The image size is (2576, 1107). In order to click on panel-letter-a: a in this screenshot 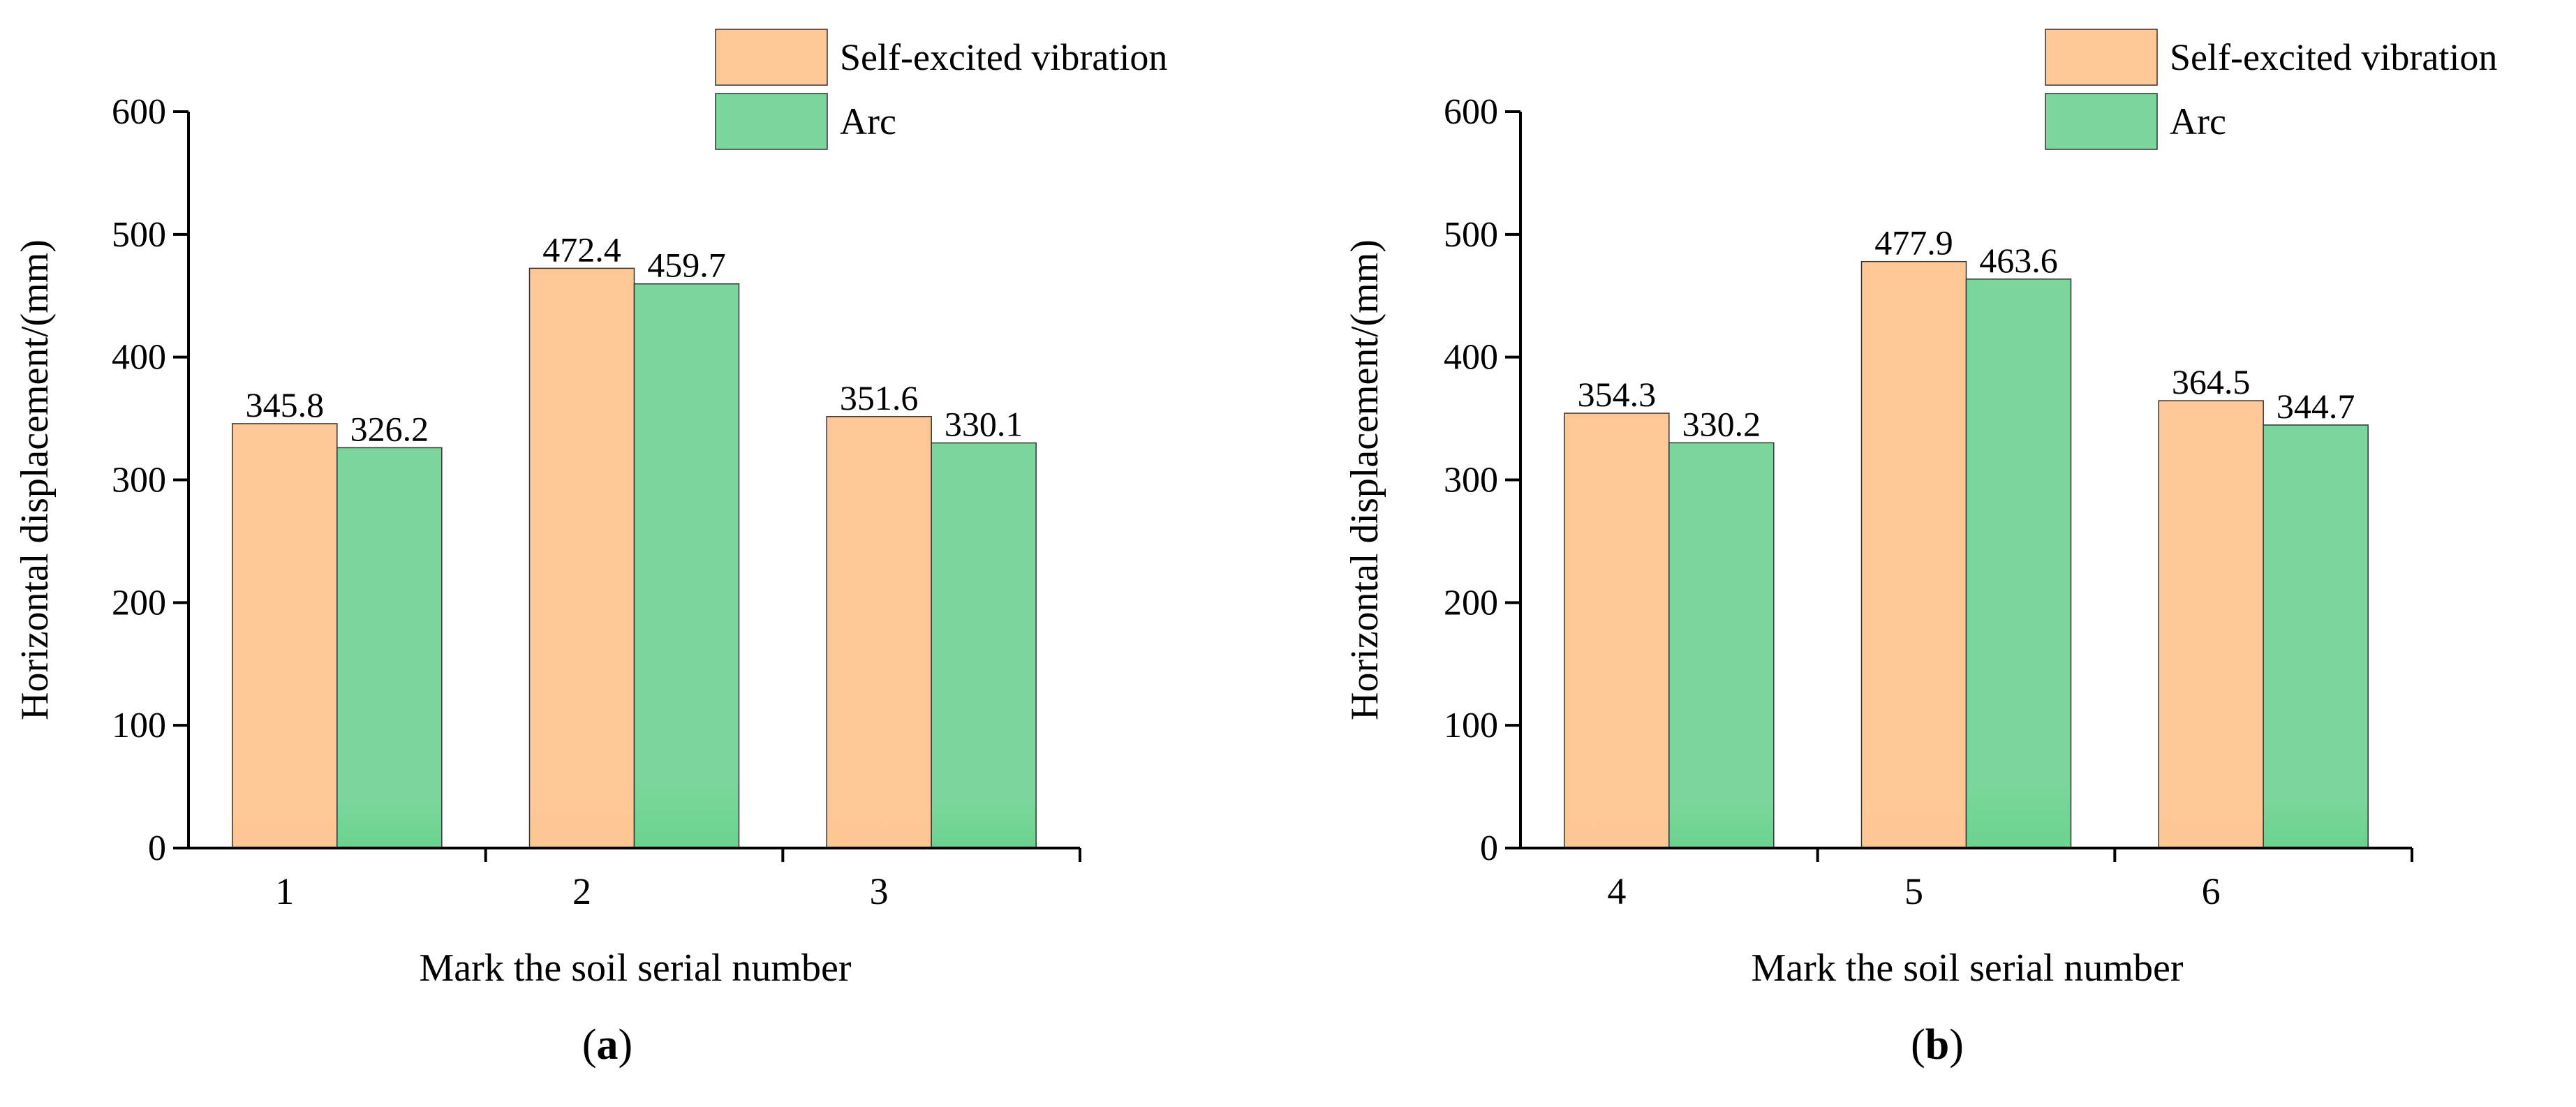, I will do `click(607, 1045)`.